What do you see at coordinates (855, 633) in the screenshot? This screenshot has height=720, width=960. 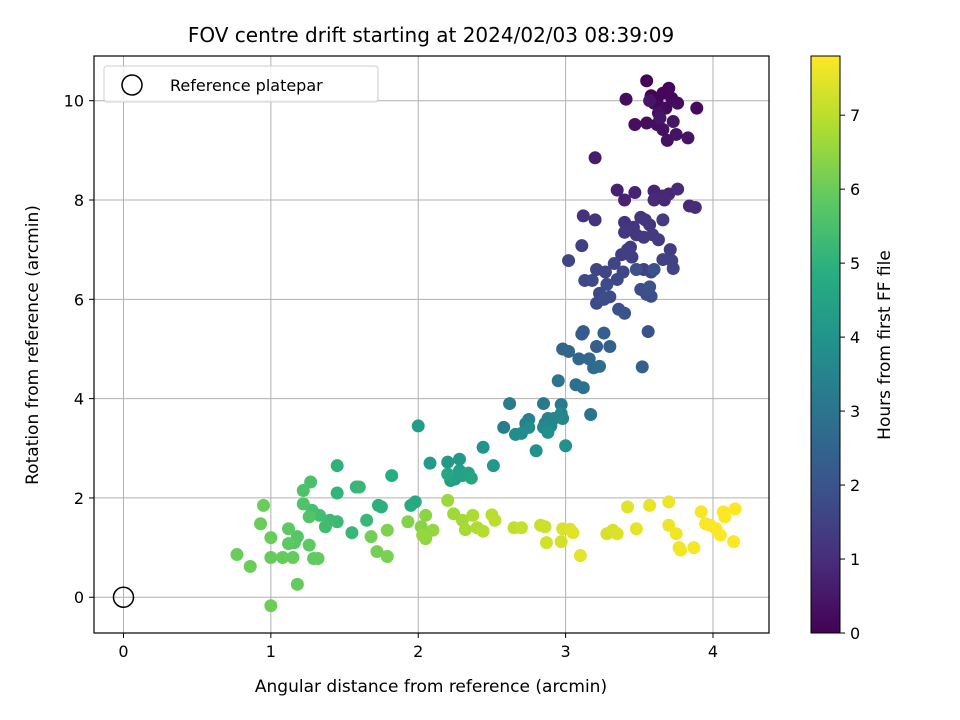 I see `colorbar-tick-label: 0` at bounding box center [855, 633].